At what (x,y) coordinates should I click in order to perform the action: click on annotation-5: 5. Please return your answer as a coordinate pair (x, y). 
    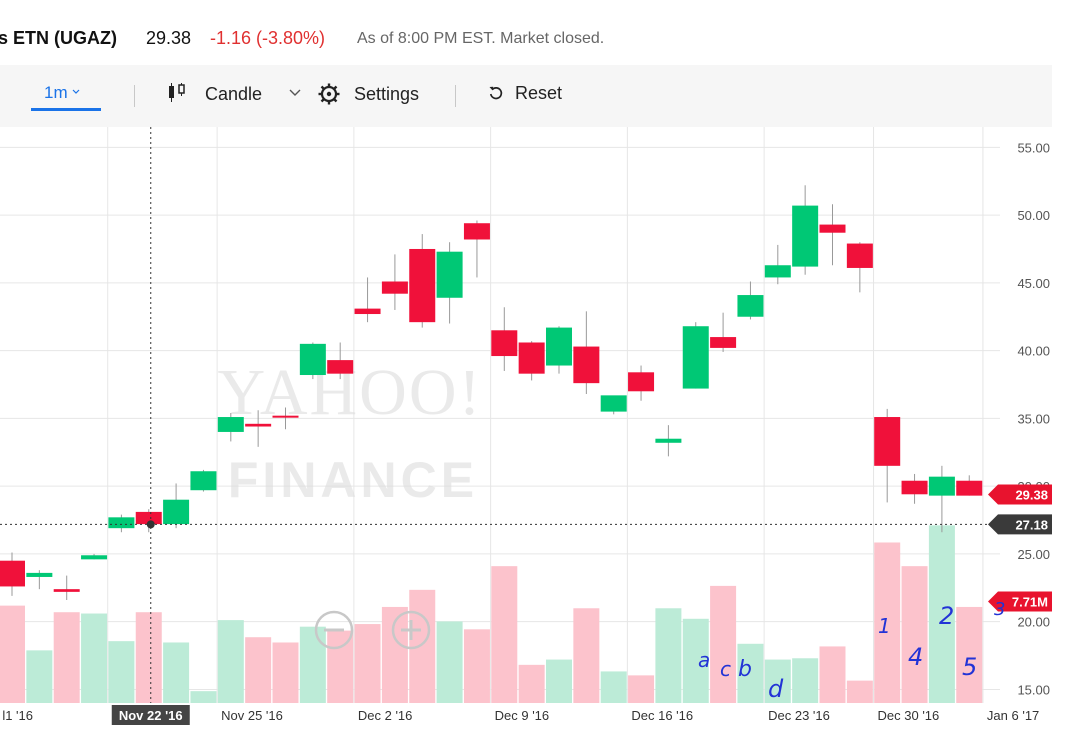
    Looking at the image, I should click on (969, 667).